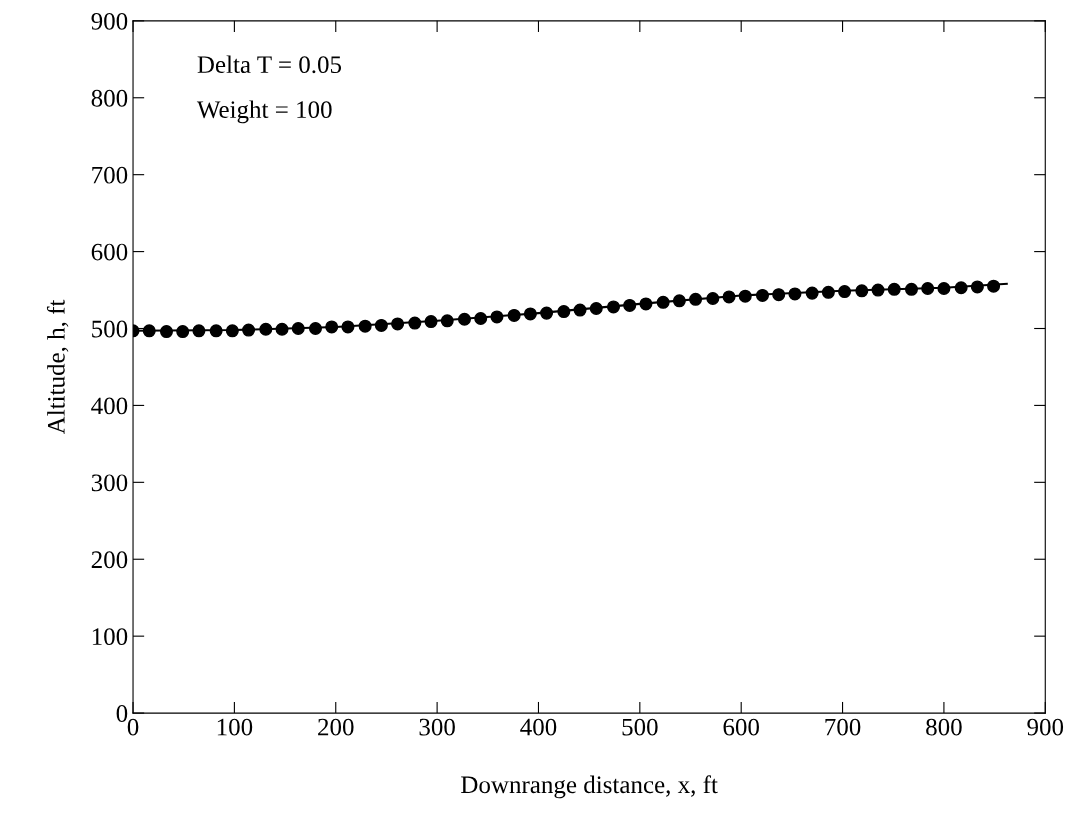  I want to click on y-tick-label: 600, so click(109, 252).